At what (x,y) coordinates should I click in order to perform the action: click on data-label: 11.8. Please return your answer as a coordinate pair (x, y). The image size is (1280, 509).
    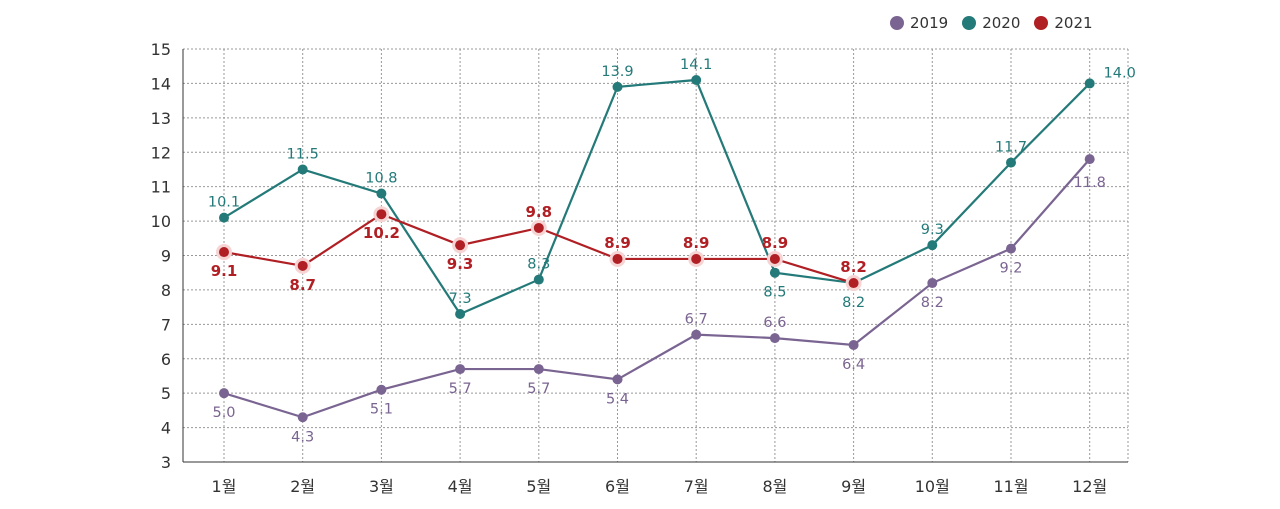
    Looking at the image, I should click on (1090, 183).